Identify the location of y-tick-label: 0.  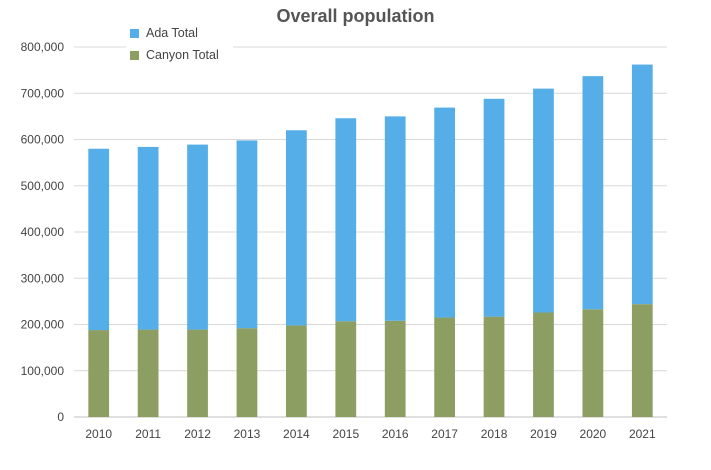
(60, 417).